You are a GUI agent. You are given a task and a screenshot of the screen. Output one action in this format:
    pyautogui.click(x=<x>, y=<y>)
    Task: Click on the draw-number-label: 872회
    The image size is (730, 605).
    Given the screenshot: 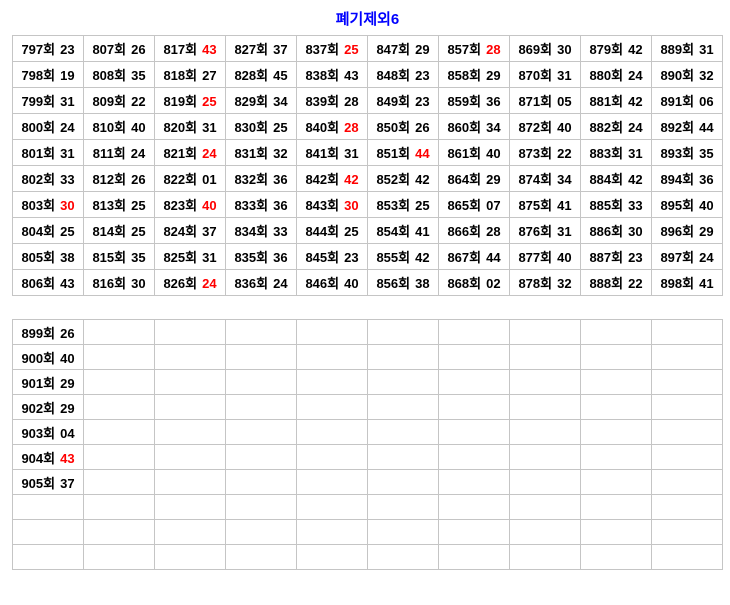 What is the action you would take?
    pyautogui.click(x=535, y=127)
    